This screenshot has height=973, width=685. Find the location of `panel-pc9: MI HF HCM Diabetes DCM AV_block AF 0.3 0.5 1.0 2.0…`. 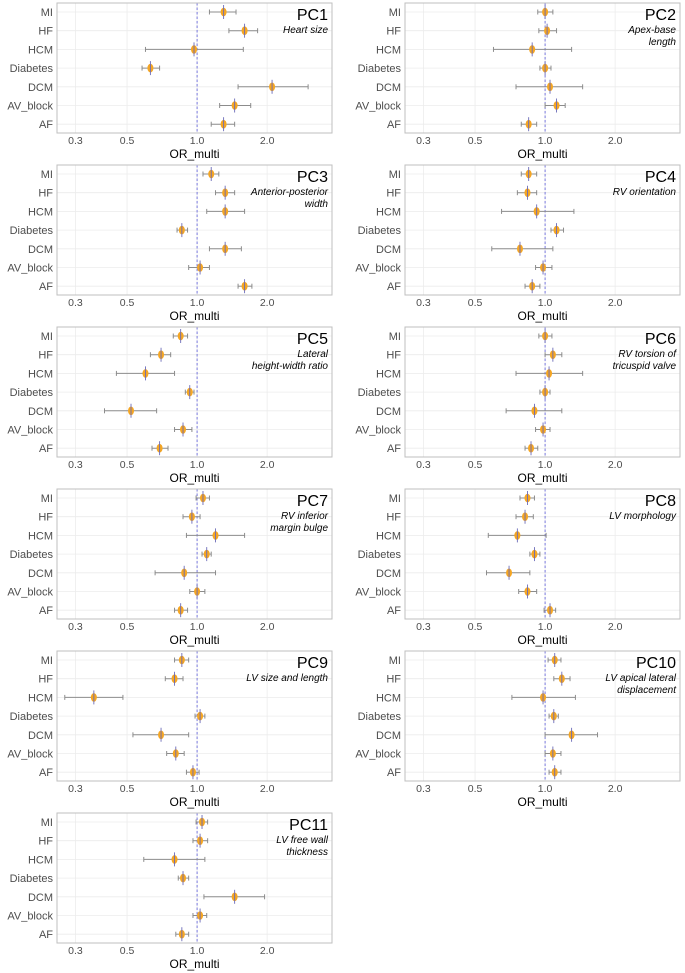

panel-pc9: MI HF HCM Diabetes DCM AV_block AF 0.3 0.5 1.0 2.0… is located at coordinates (170, 729).